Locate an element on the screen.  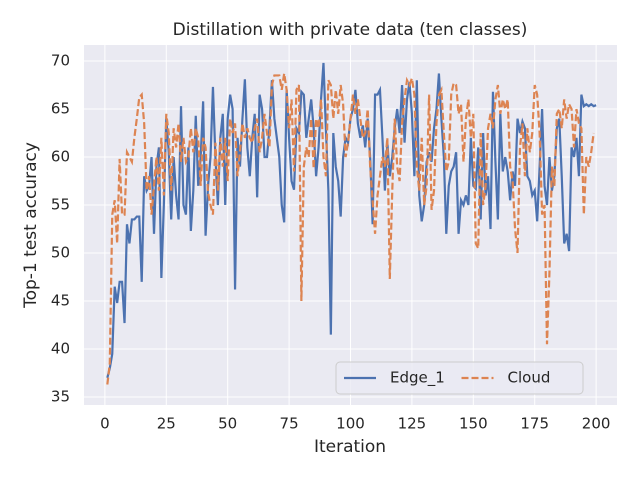
y-tick-label: 35 is located at coordinates (60, 397).